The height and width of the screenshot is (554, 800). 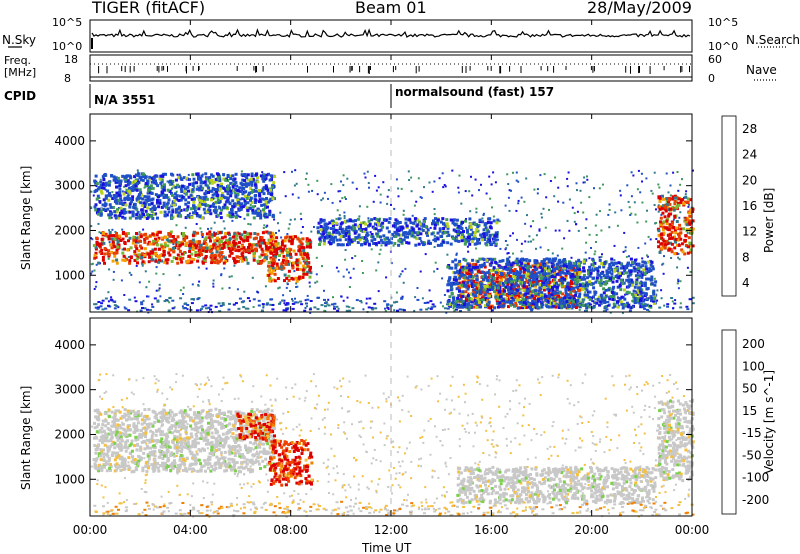 What do you see at coordinates (67, 22) in the screenshot?
I see `nsky-tick-top: 10^5` at bounding box center [67, 22].